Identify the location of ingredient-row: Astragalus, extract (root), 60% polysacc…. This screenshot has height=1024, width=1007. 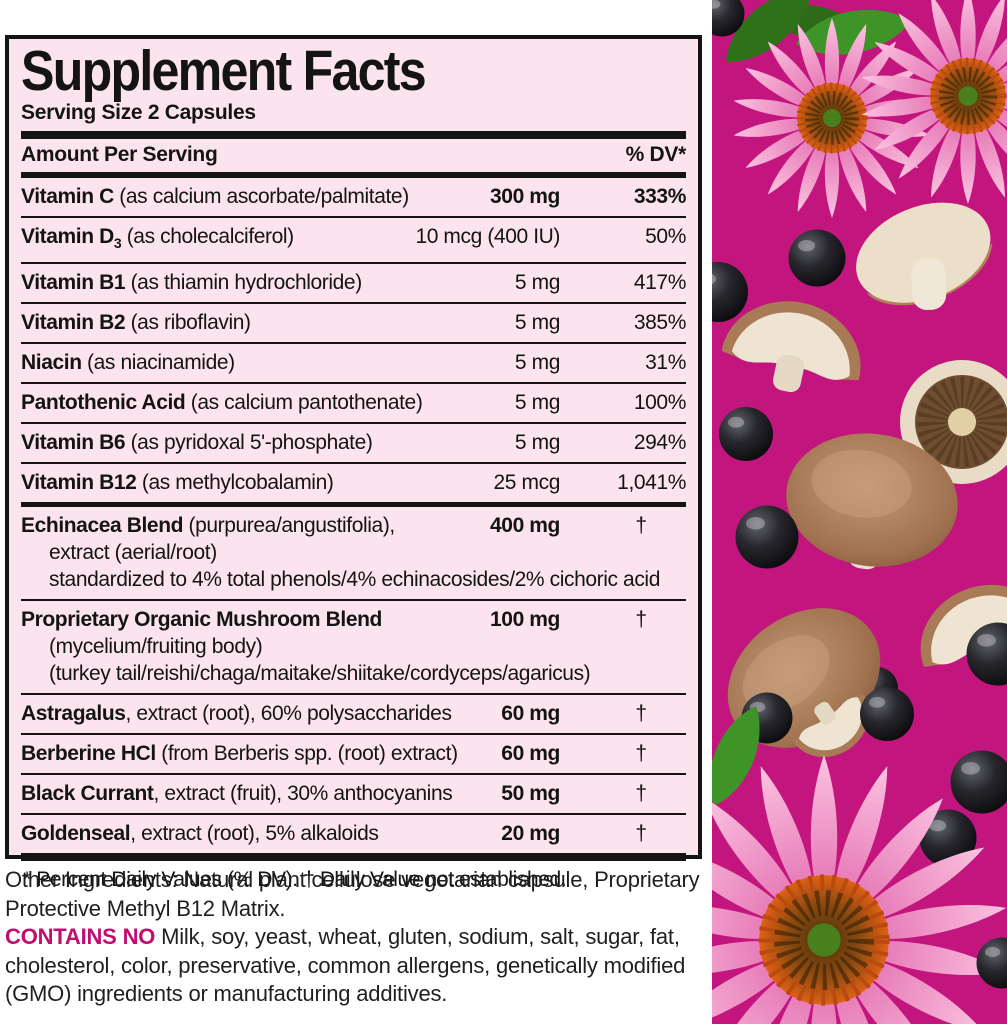
(353, 714).